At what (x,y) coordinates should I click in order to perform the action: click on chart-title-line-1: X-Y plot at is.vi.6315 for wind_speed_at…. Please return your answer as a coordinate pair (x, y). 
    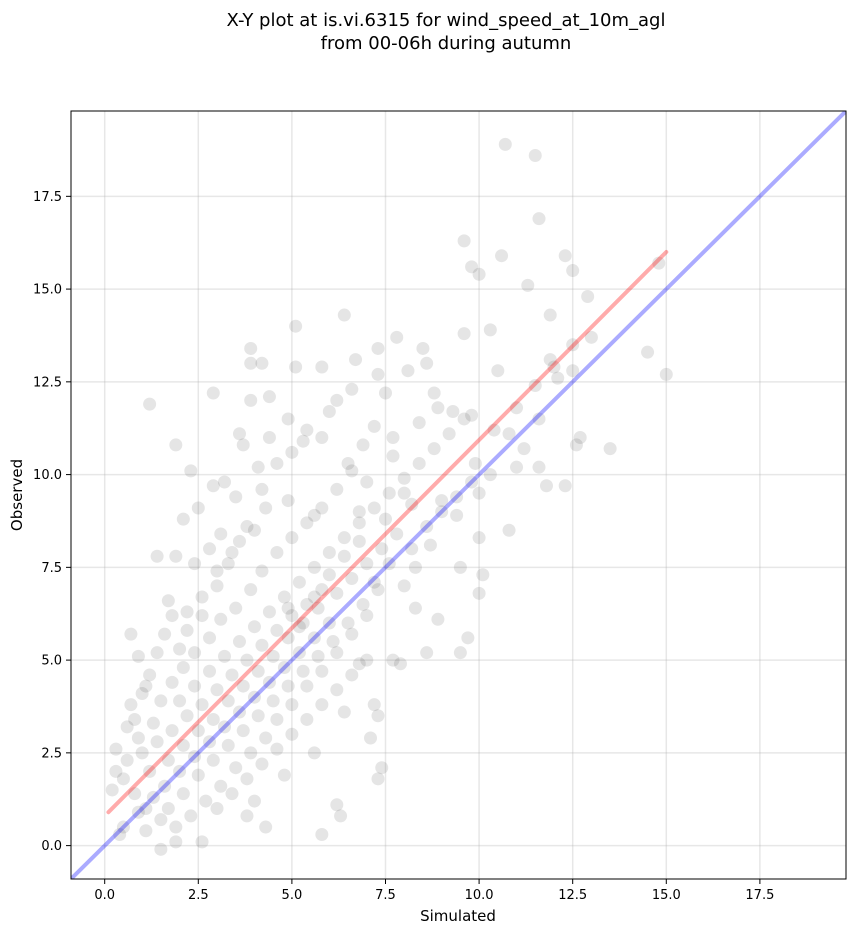
    Looking at the image, I should click on (446, 20).